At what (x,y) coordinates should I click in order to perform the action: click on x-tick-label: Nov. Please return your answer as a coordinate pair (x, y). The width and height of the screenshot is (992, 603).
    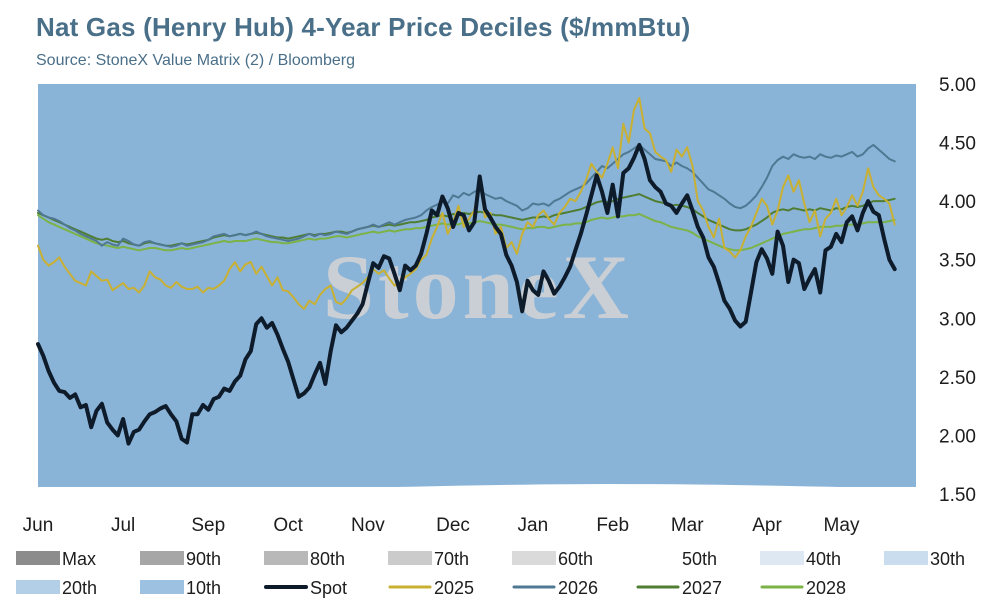
    Looking at the image, I should click on (368, 525).